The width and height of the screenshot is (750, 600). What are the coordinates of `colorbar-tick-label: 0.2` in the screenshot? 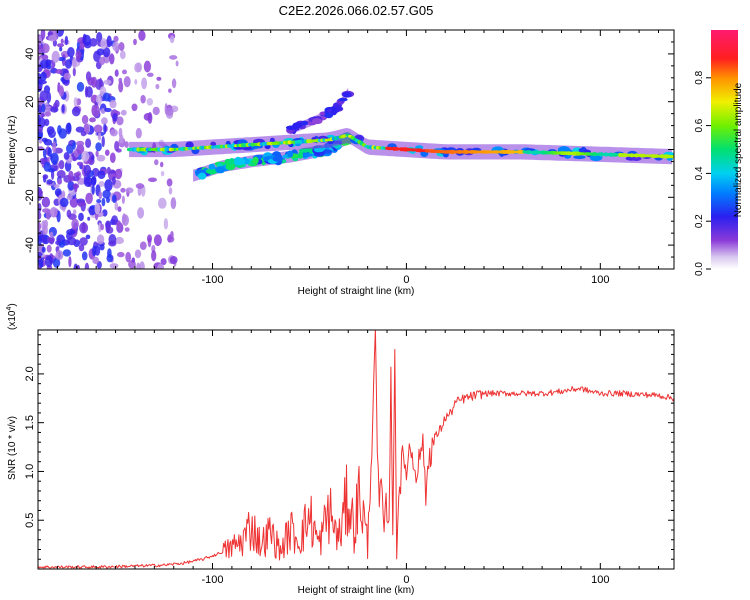 It's located at (699, 221).